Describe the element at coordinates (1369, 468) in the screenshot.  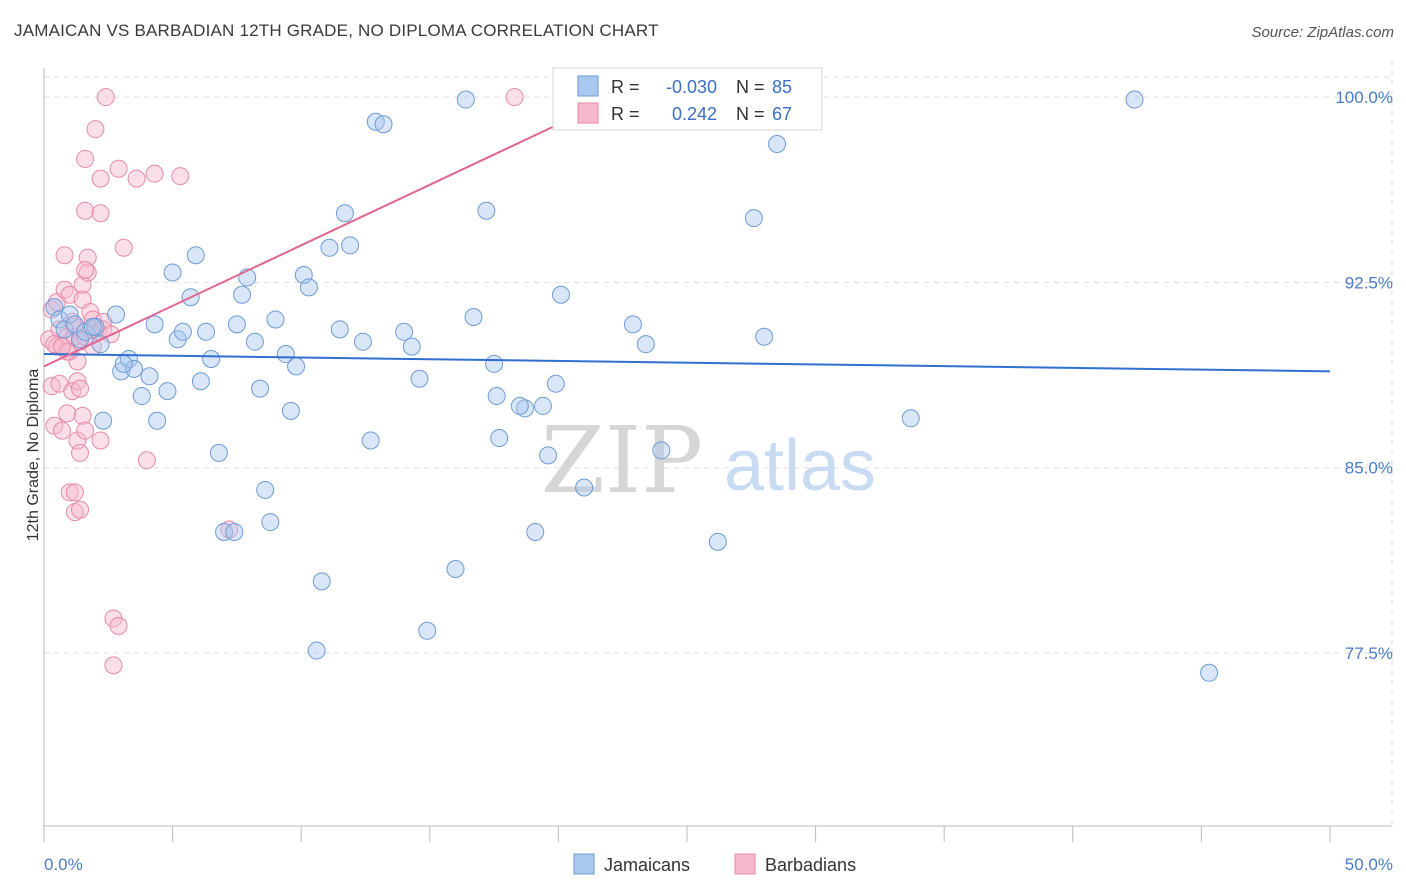
I see `y-tick-label: 85.0%` at that location.